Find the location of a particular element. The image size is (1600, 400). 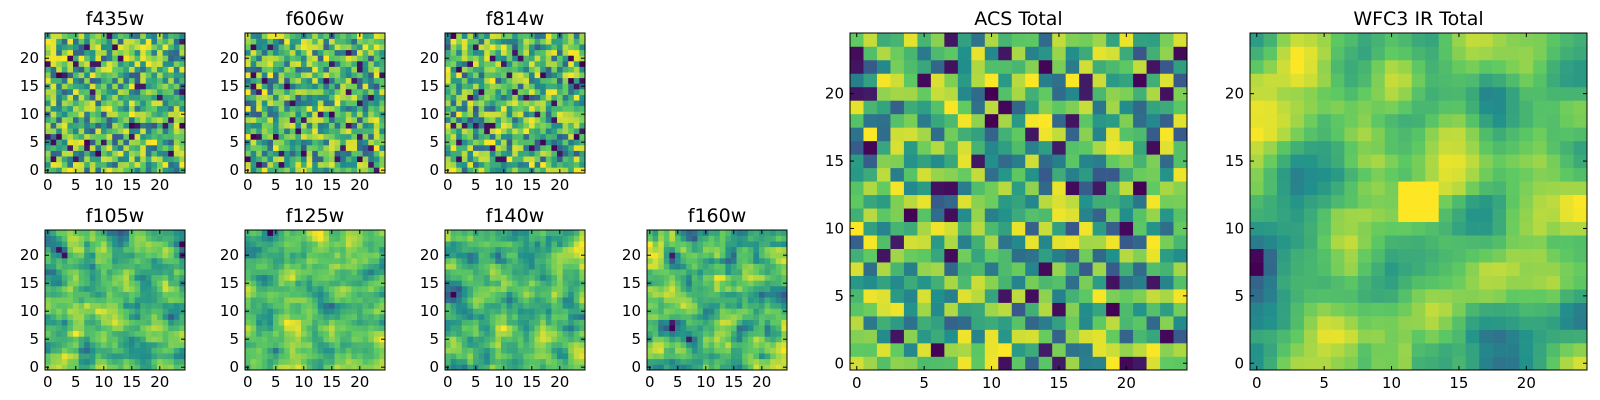

x-tick-label: 20 is located at coordinates (559, 185).